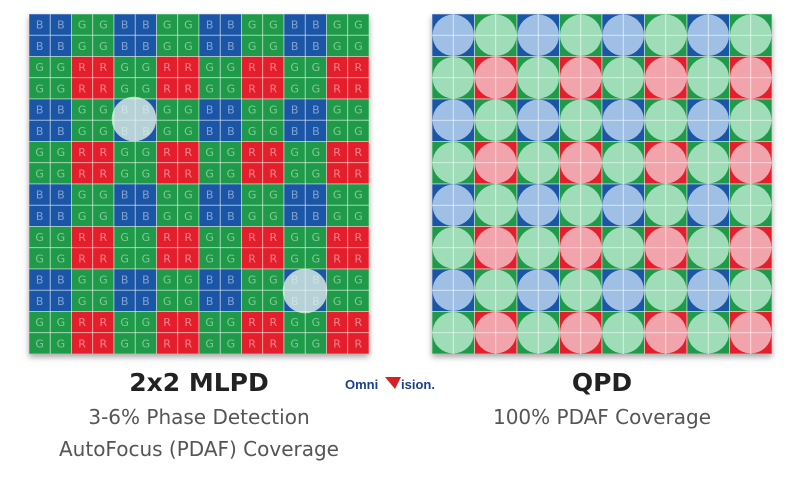 This screenshot has height=479, width=800. What do you see at coordinates (199, 382) in the screenshot?
I see `mlpd-title: 2x2 MLPD` at bounding box center [199, 382].